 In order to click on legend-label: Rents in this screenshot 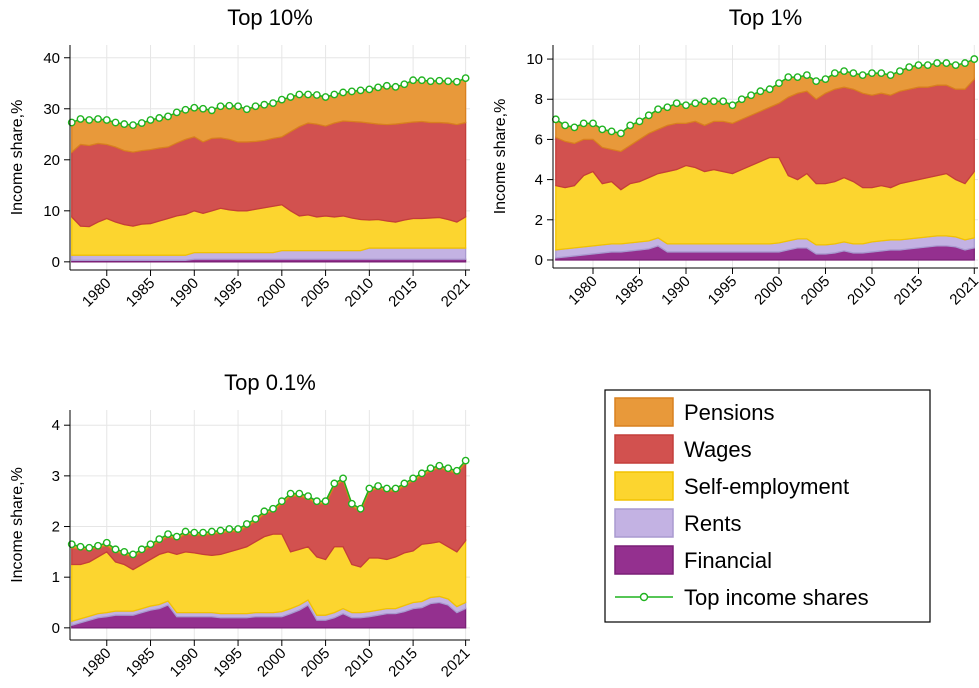, I will do `click(712, 523)`.